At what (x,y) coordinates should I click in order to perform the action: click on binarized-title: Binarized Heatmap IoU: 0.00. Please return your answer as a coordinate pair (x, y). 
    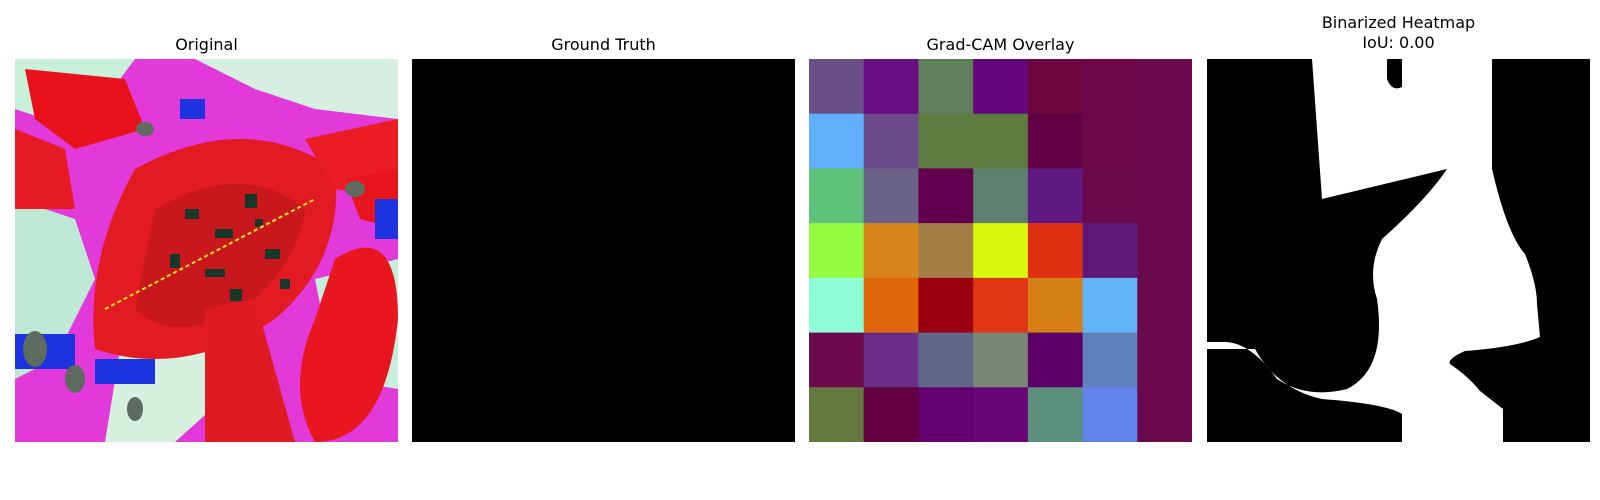
    Looking at the image, I should click on (1398, 33).